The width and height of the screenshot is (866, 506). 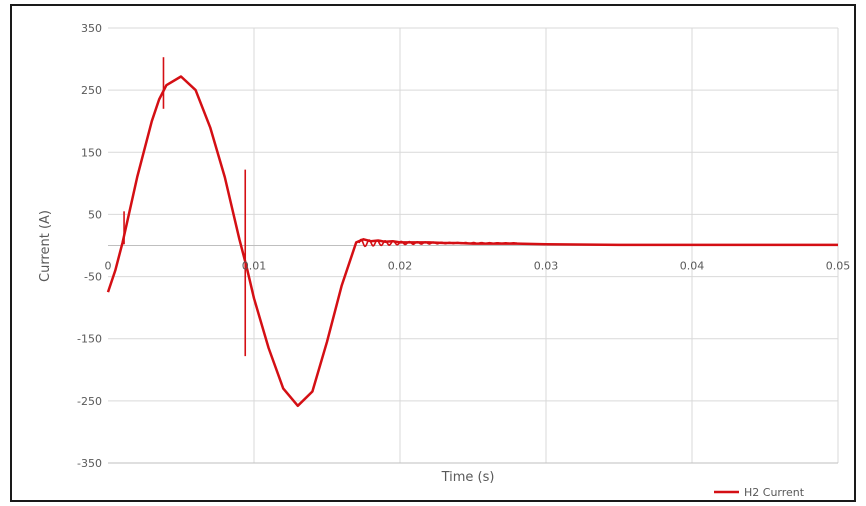 What do you see at coordinates (400, 266) in the screenshot?
I see `x-tick-label: 0.02` at bounding box center [400, 266].